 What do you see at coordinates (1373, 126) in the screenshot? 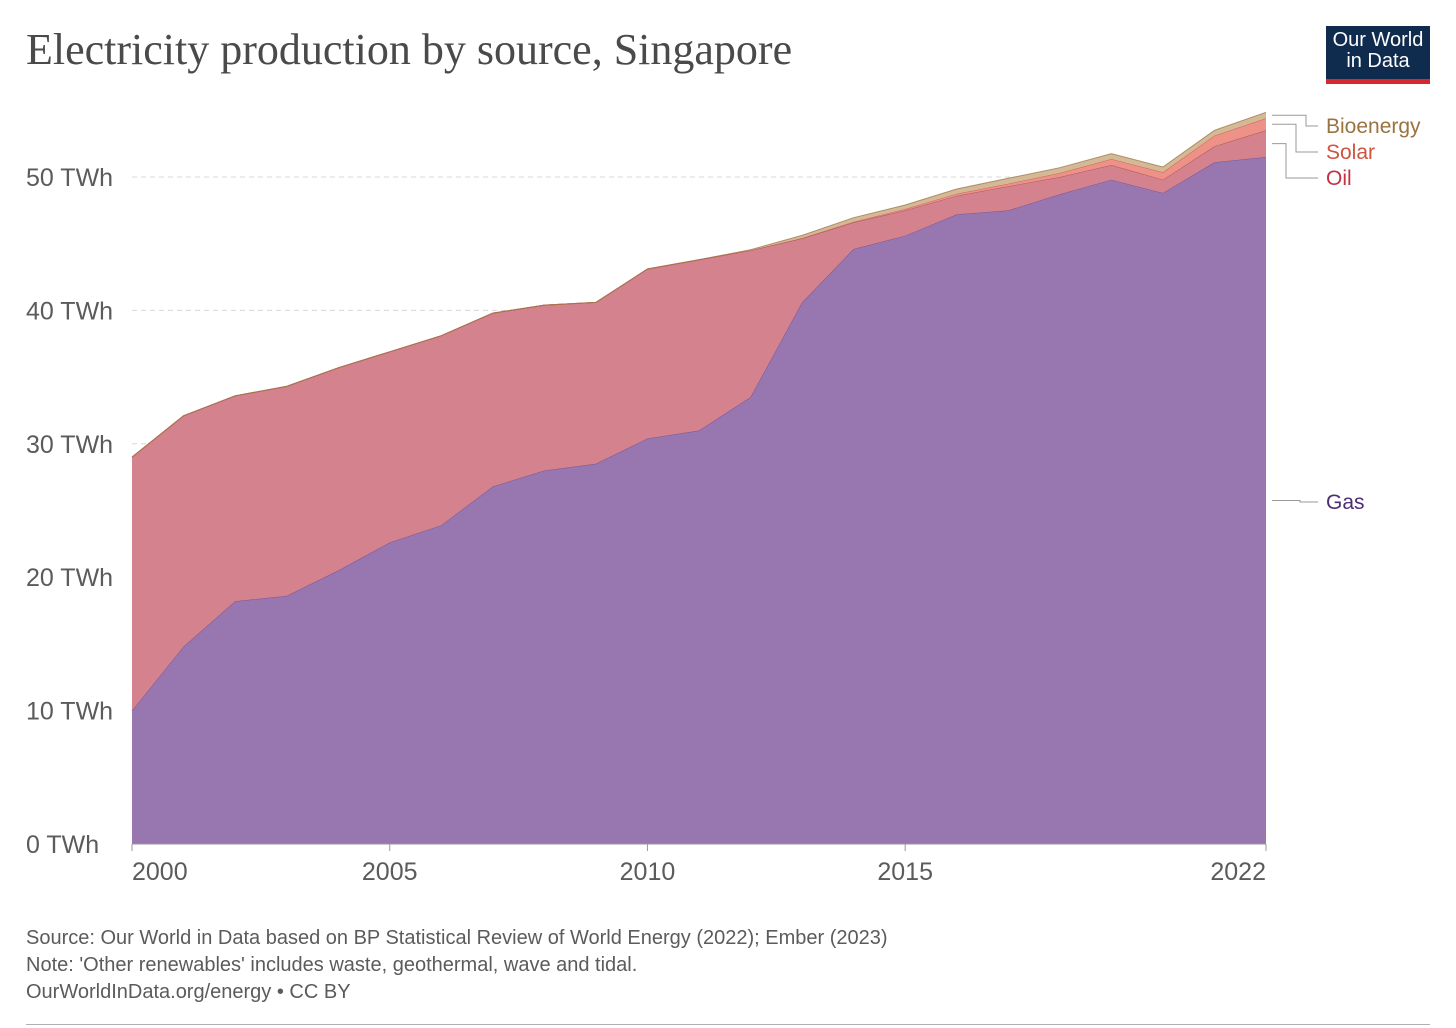
I see `series-label-bioenergy: Bioenergy` at bounding box center [1373, 126].